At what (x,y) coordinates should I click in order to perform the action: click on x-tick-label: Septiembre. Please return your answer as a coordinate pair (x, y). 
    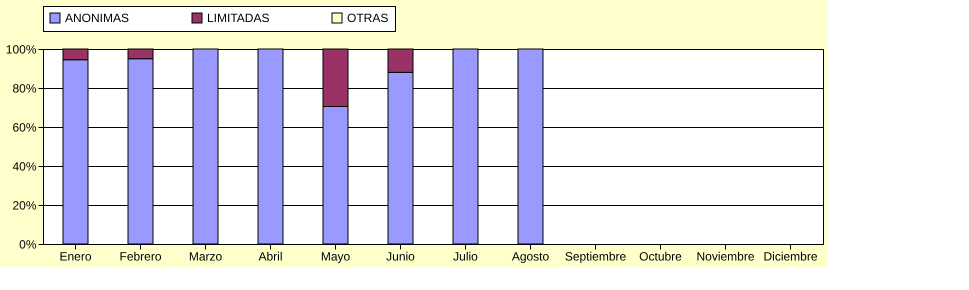
    Looking at the image, I should click on (595, 257).